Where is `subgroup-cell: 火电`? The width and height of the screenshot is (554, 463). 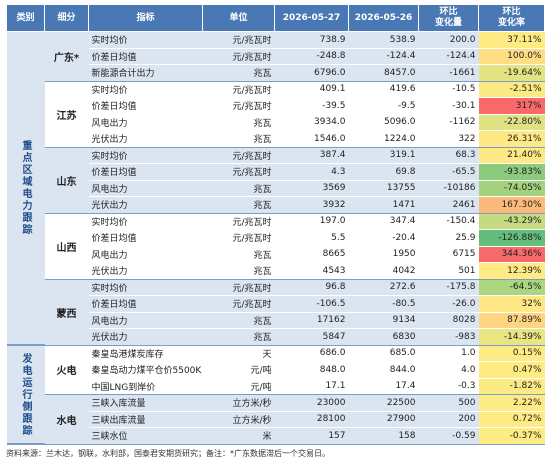 subgroup-cell: 火电 is located at coordinates (66, 370).